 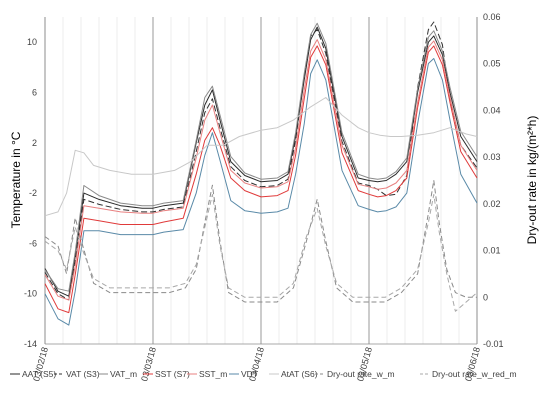 I want to click on y2-tick-label: 0.01, so click(x=492, y=251).